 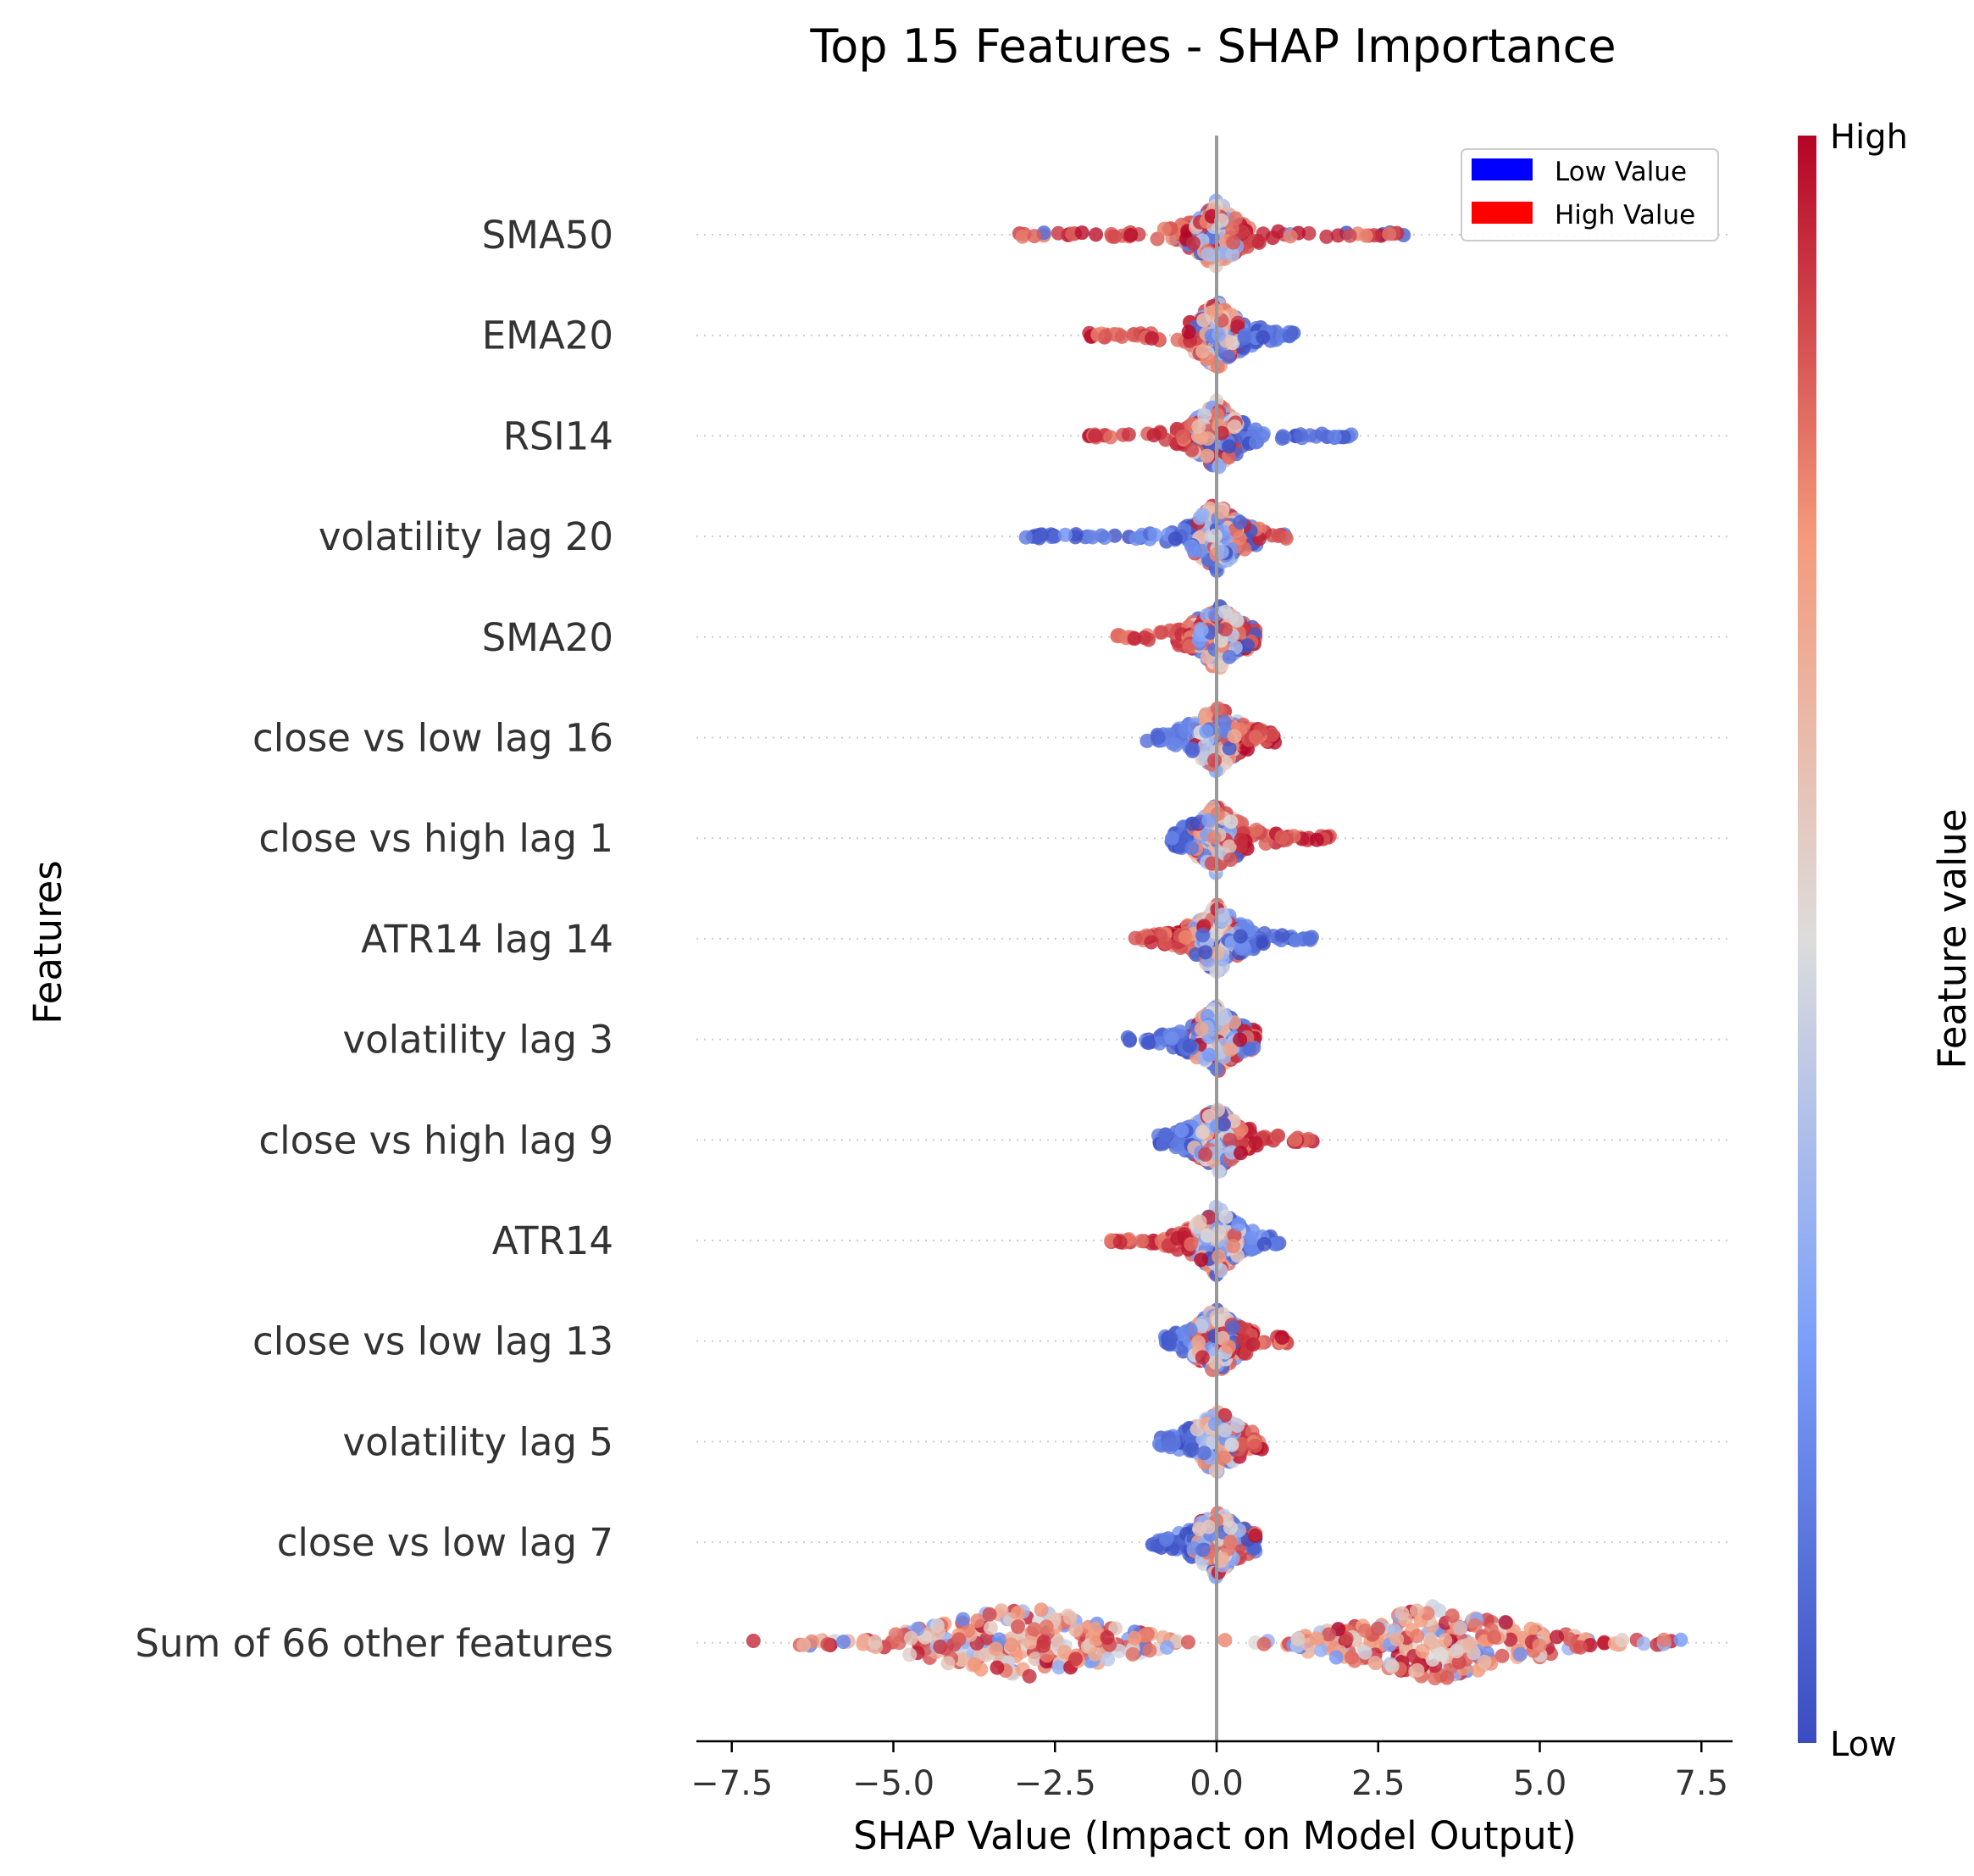 What do you see at coordinates (1212, 46) in the screenshot?
I see `chart-title: Top 15 Features - SHAP Importance` at bounding box center [1212, 46].